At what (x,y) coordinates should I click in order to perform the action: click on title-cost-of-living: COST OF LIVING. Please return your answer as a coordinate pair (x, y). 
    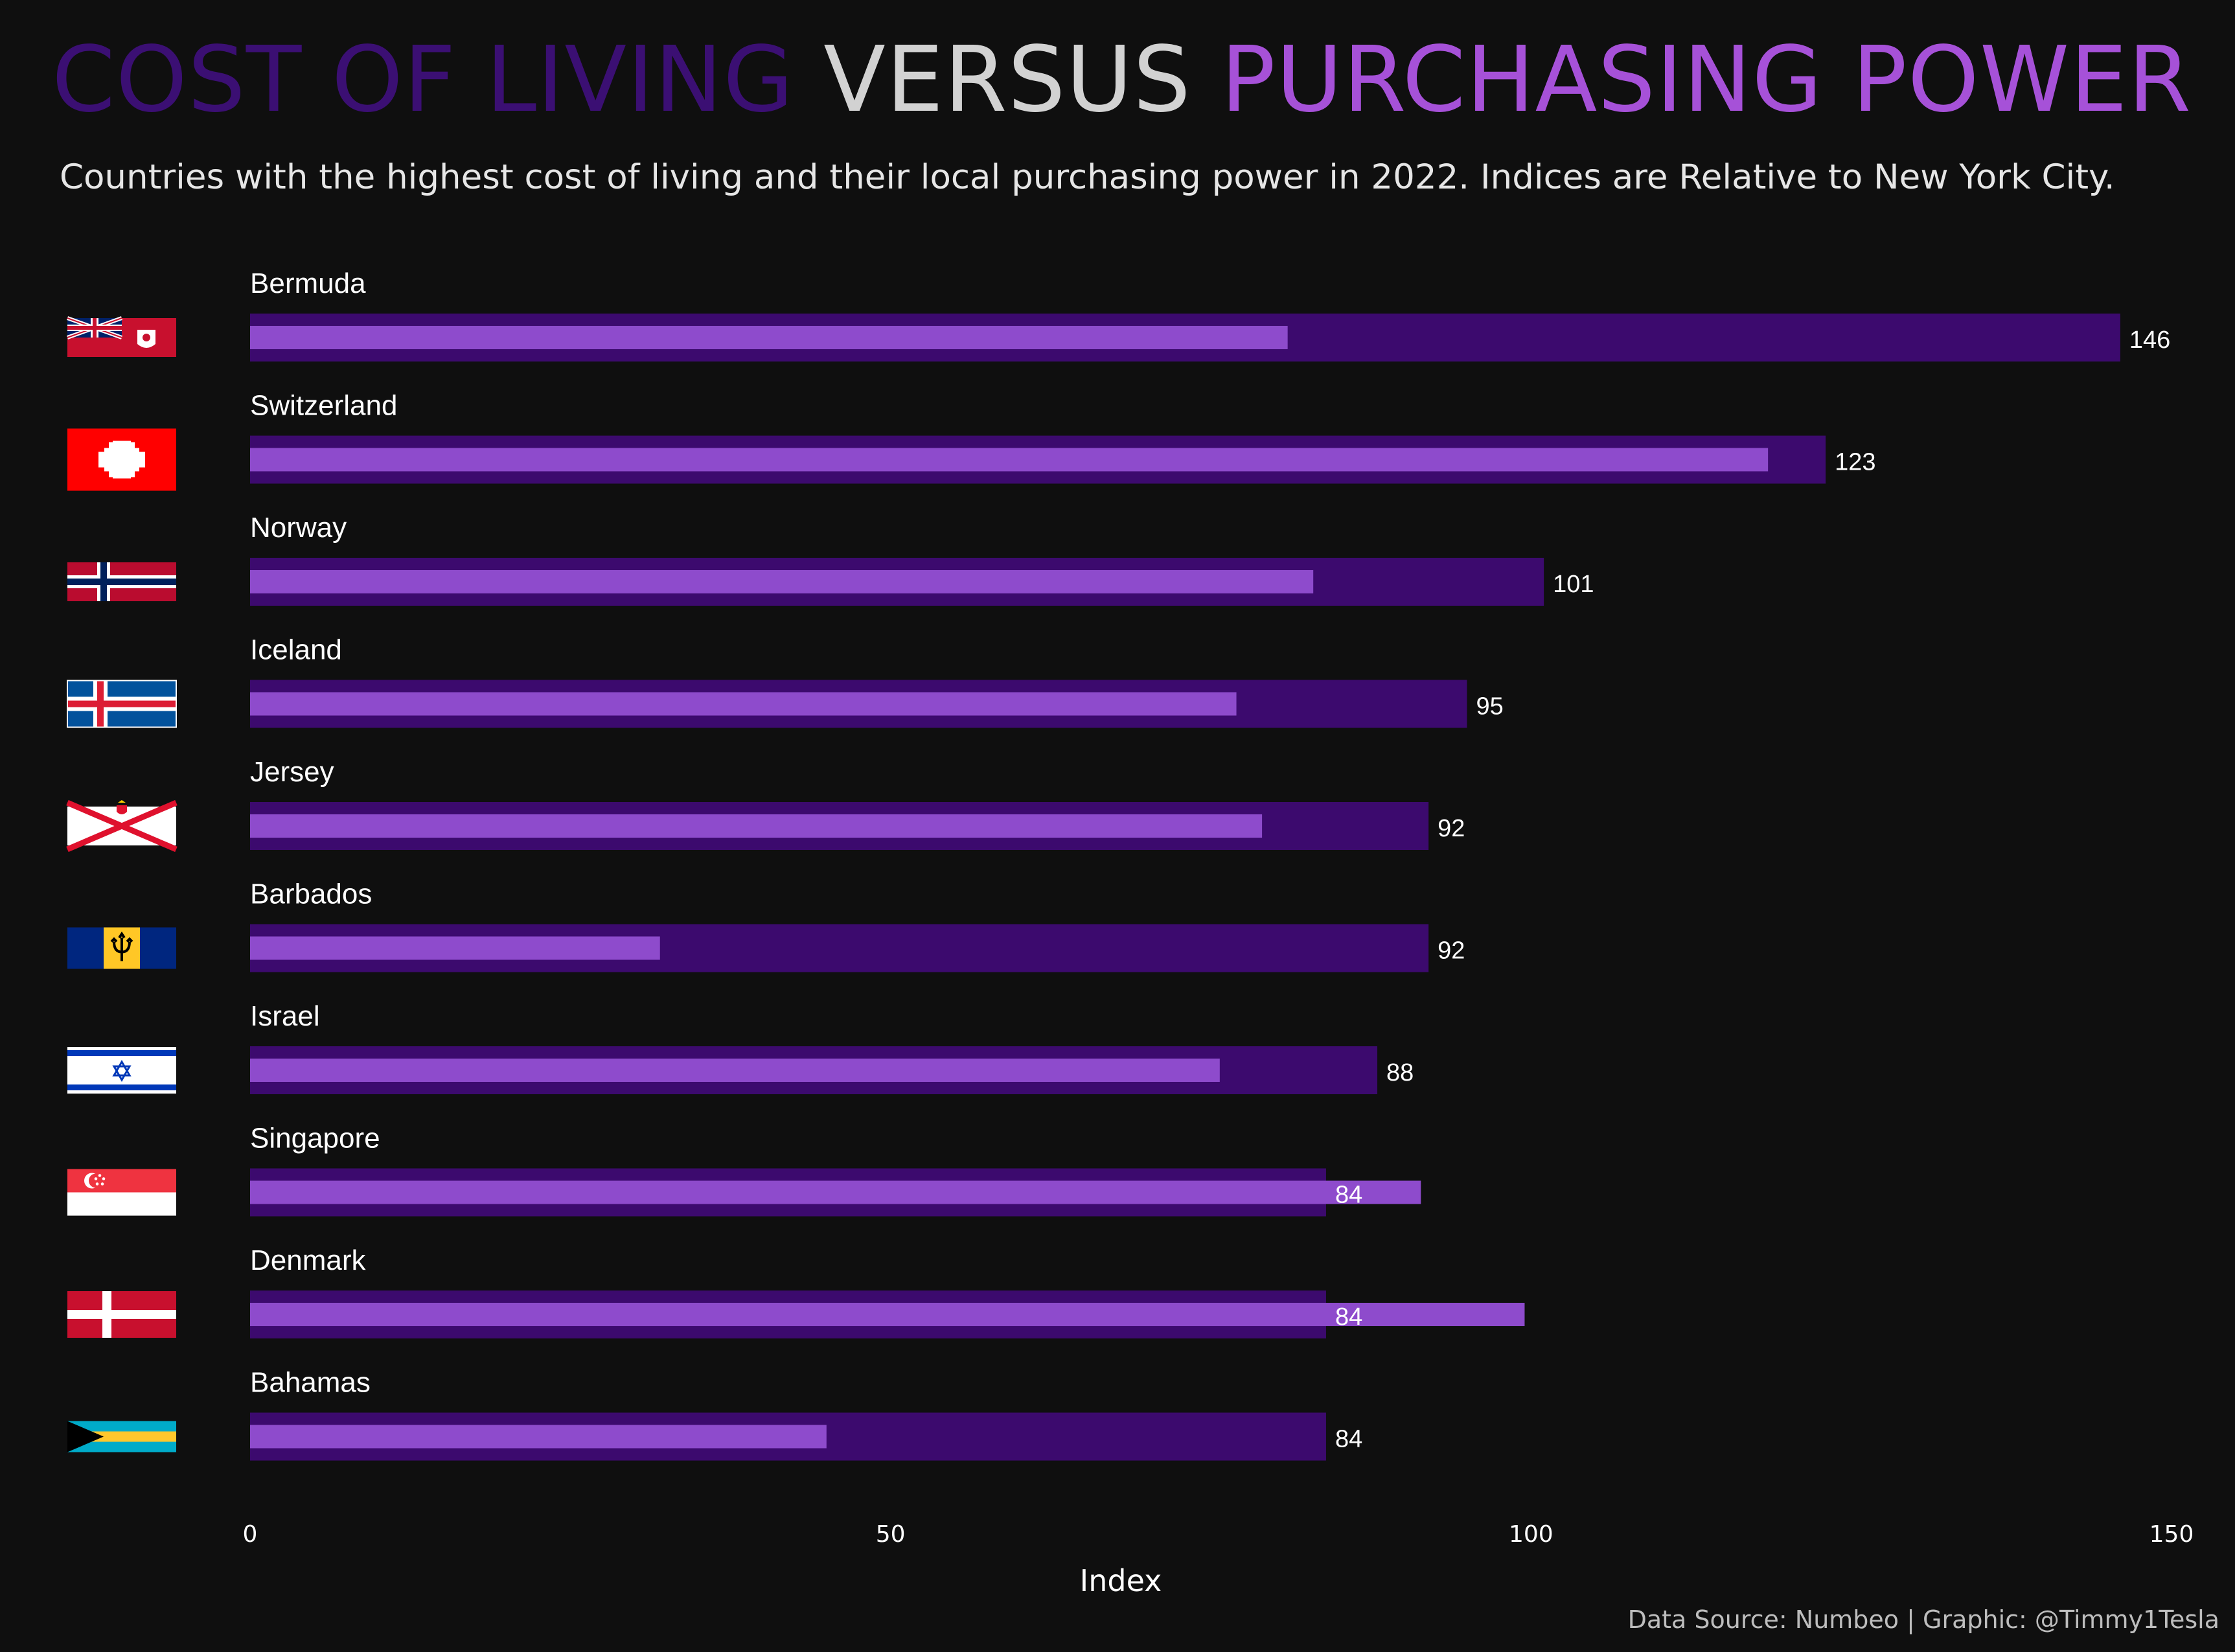
    Looking at the image, I should click on (423, 80).